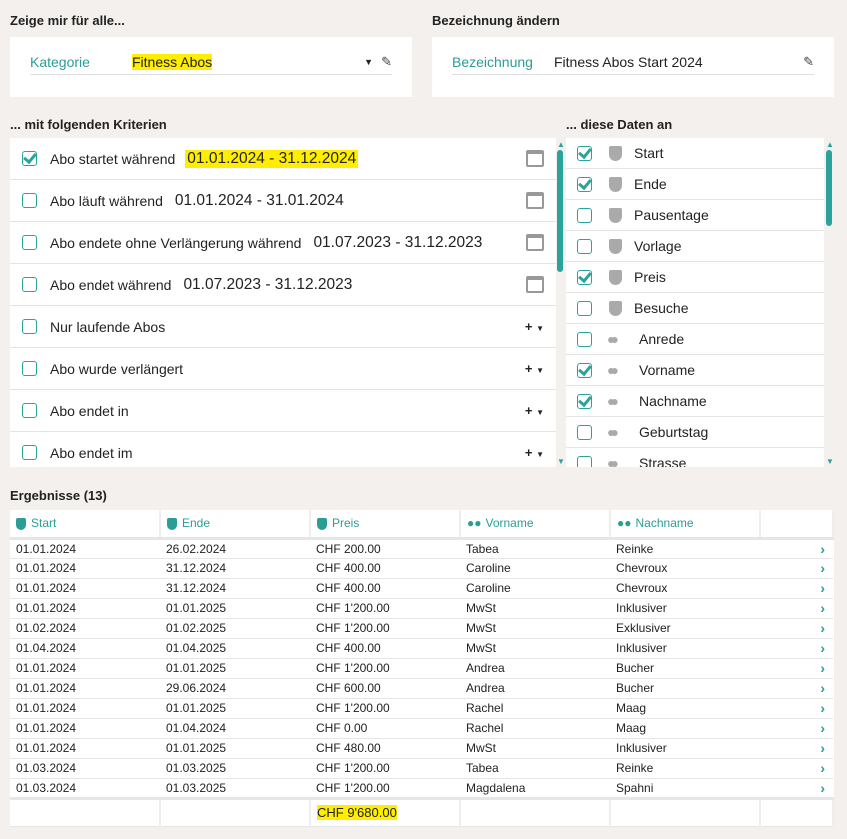 This screenshot has width=847, height=839. What do you see at coordinates (535, 525) in the screenshot?
I see `column-header: ●● Vorname` at bounding box center [535, 525].